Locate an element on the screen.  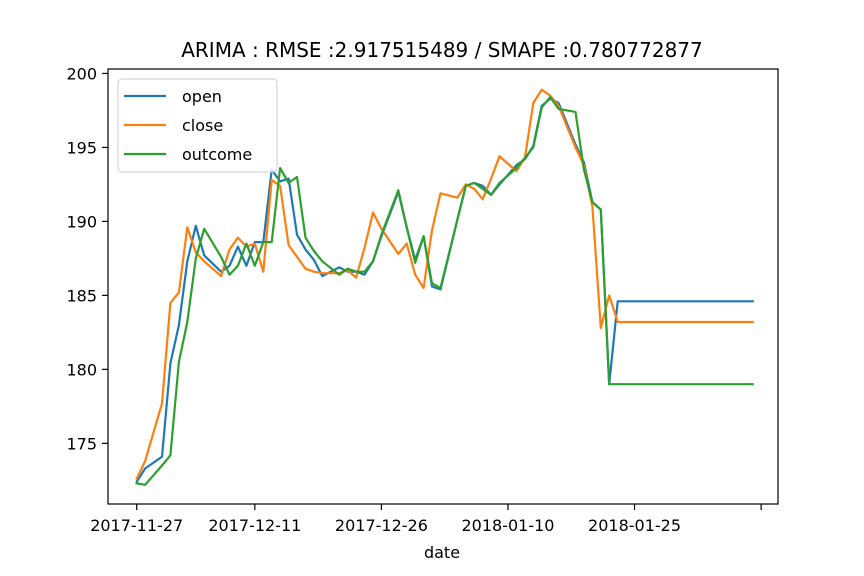
x-tick-label: 2017-12-26 is located at coordinates (381, 525).